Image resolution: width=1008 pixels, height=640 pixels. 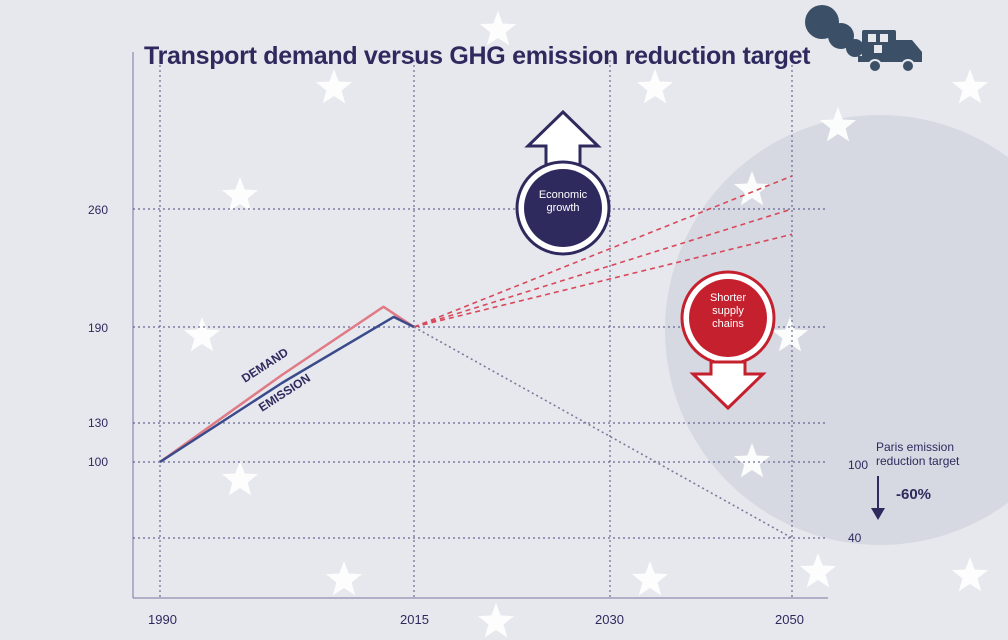 I want to click on shorter-supply-chains-circle, so click(x=728, y=318).